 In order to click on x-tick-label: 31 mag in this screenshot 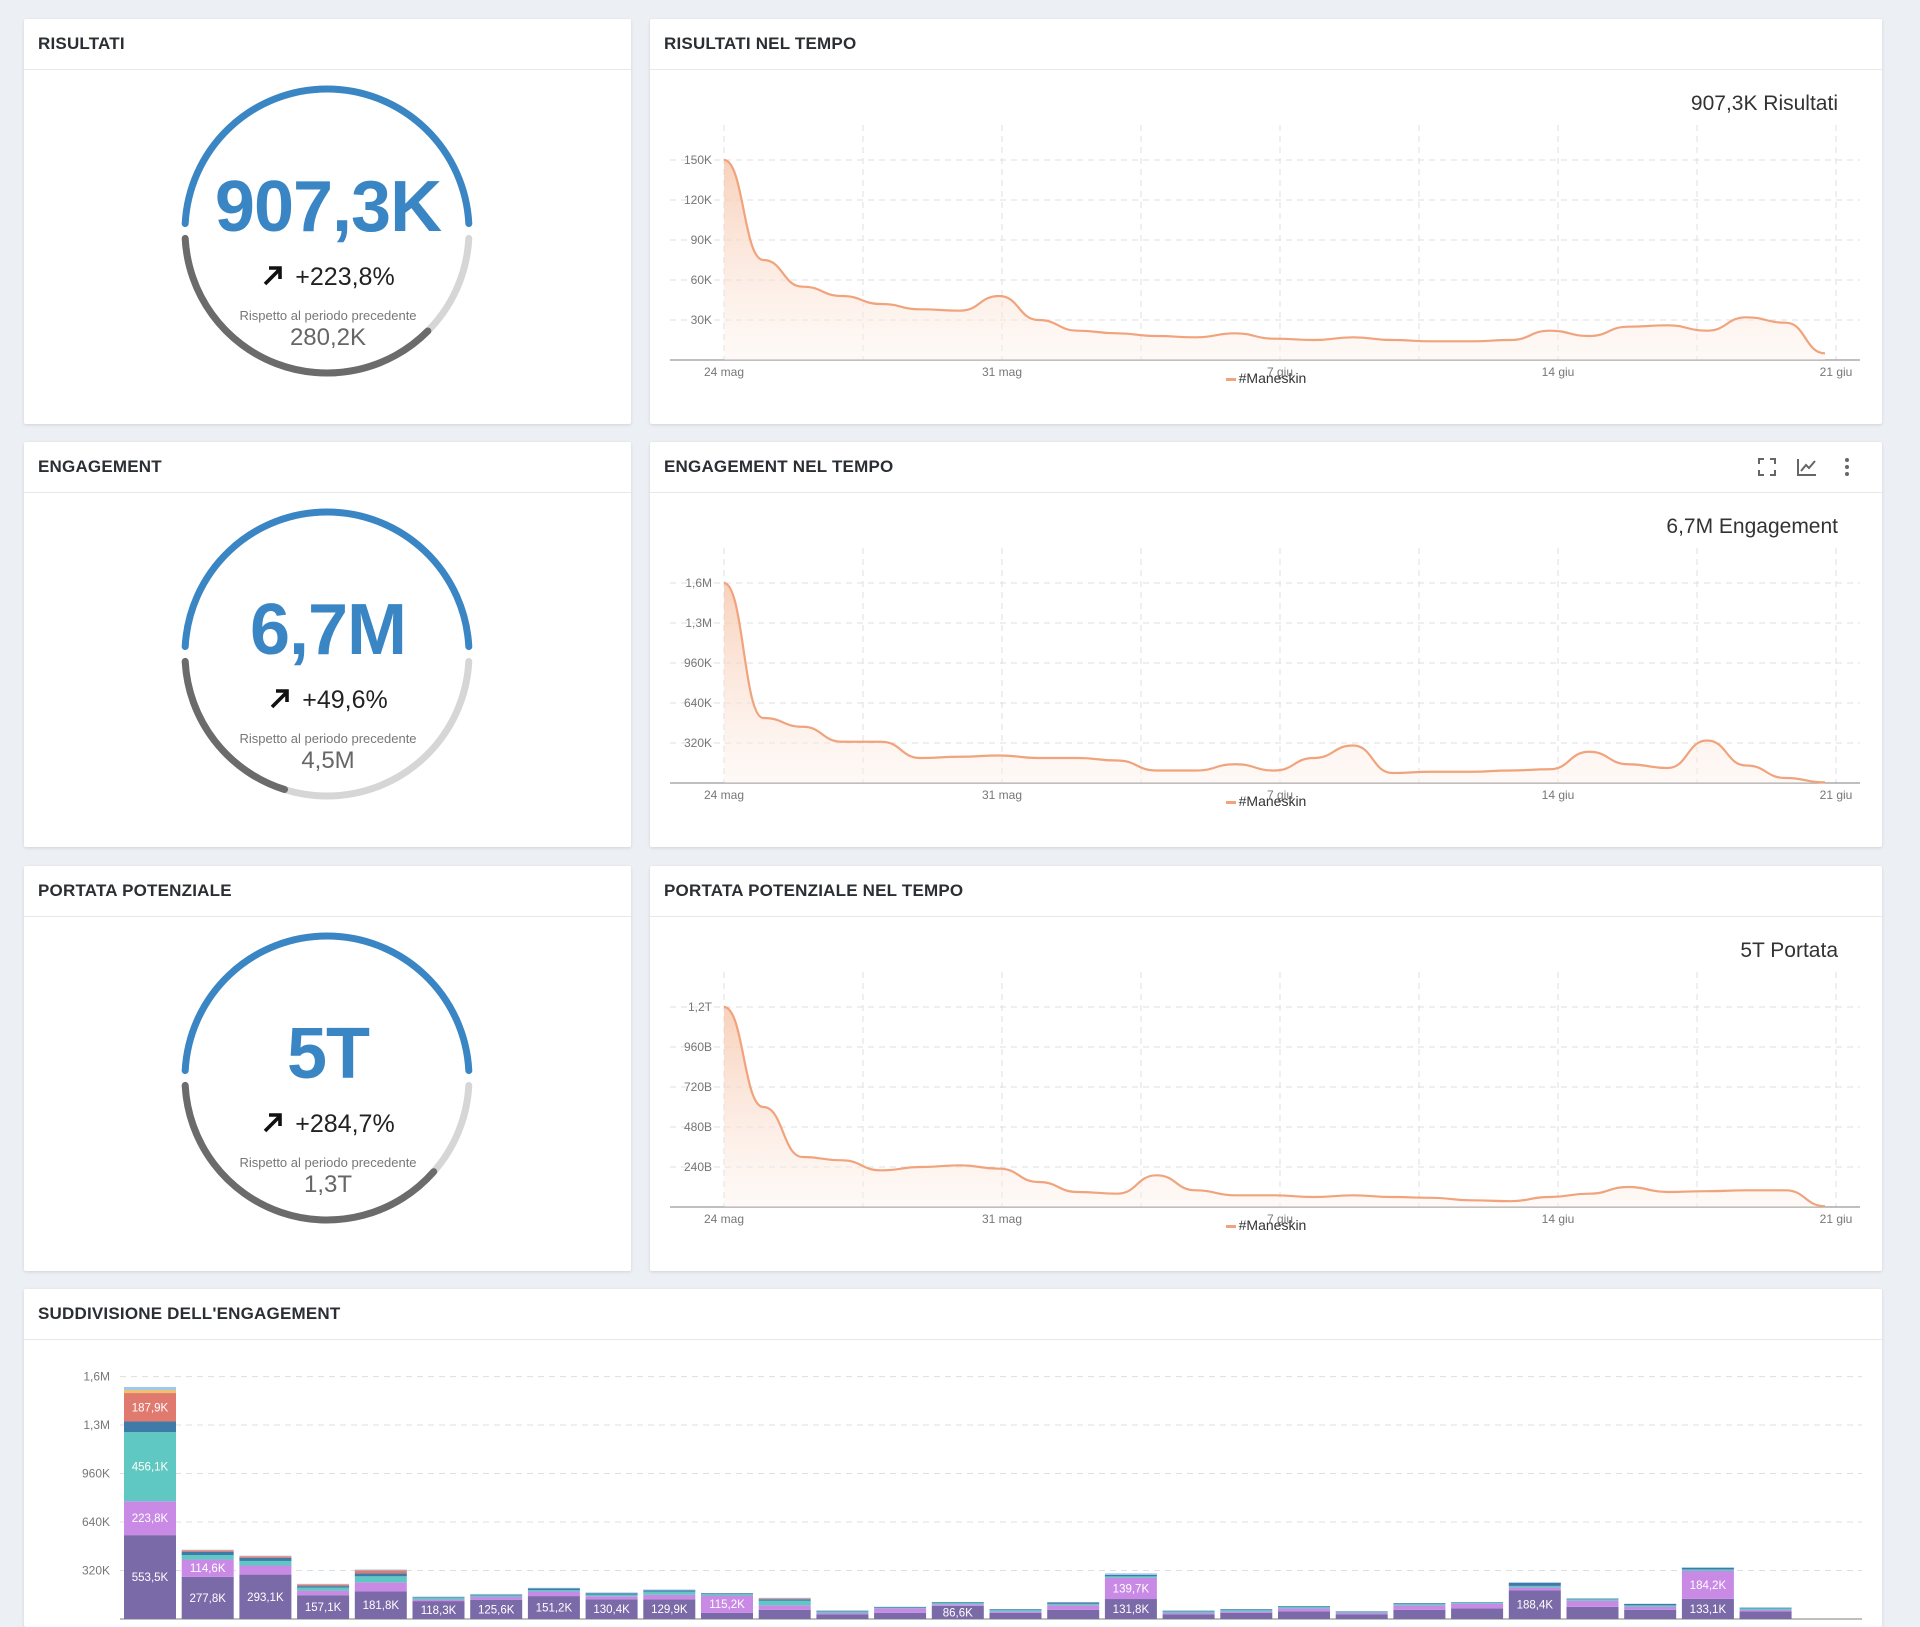, I will do `click(1002, 795)`.